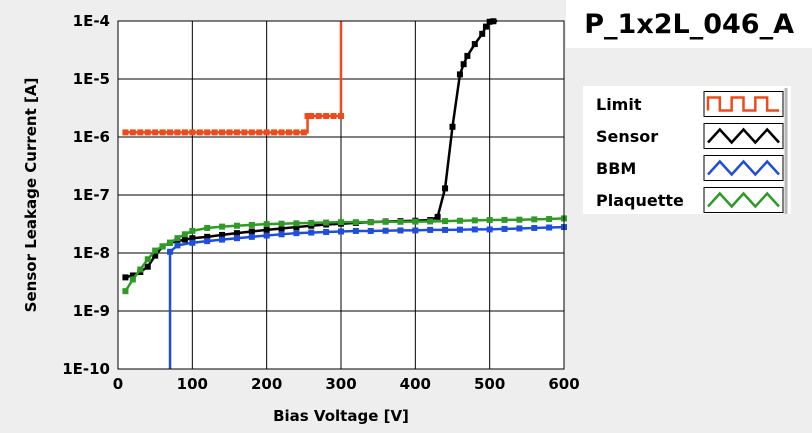 The height and width of the screenshot is (433, 812). Describe the element at coordinates (344, 255) in the screenshot. I see `series-plaquette` at that location.